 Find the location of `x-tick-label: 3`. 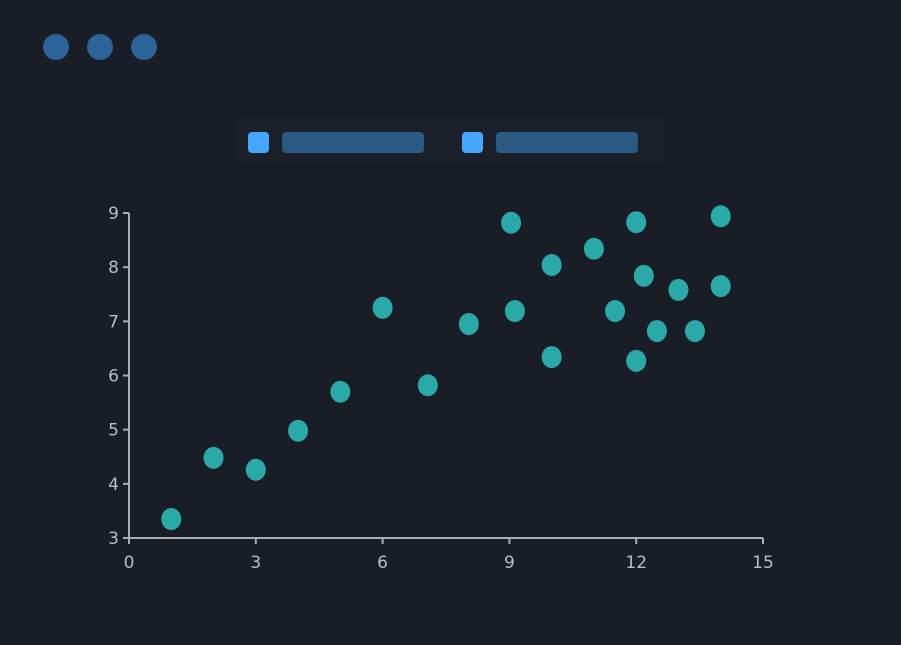

x-tick-label: 3 is located at coordinates (255, 563).